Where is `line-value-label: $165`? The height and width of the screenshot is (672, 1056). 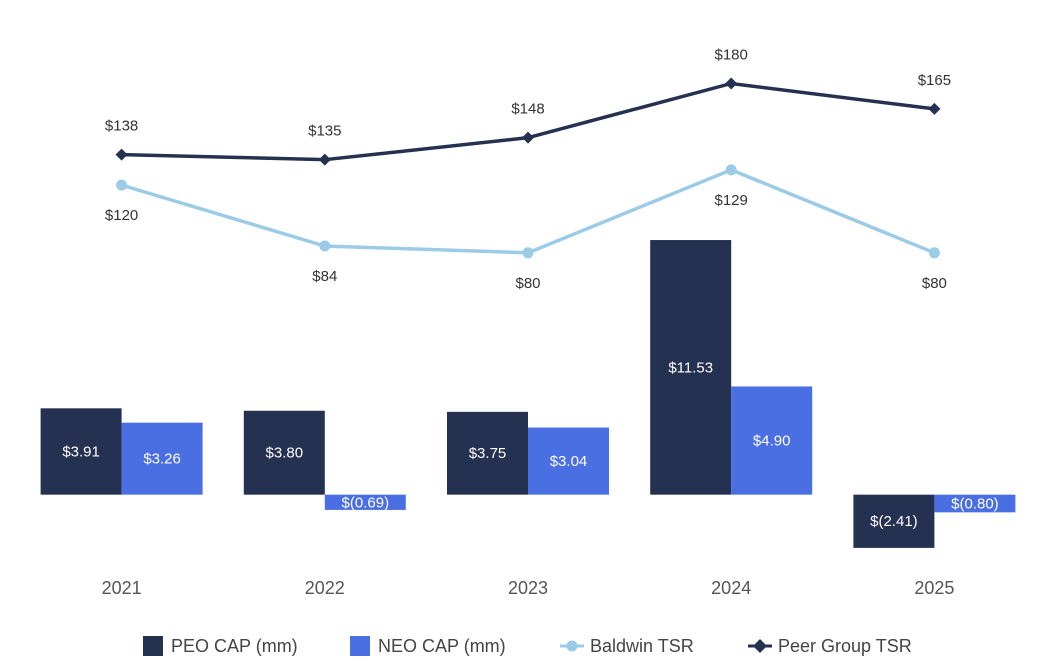 line-value-label: $165 is located at coordinates (934, 80).